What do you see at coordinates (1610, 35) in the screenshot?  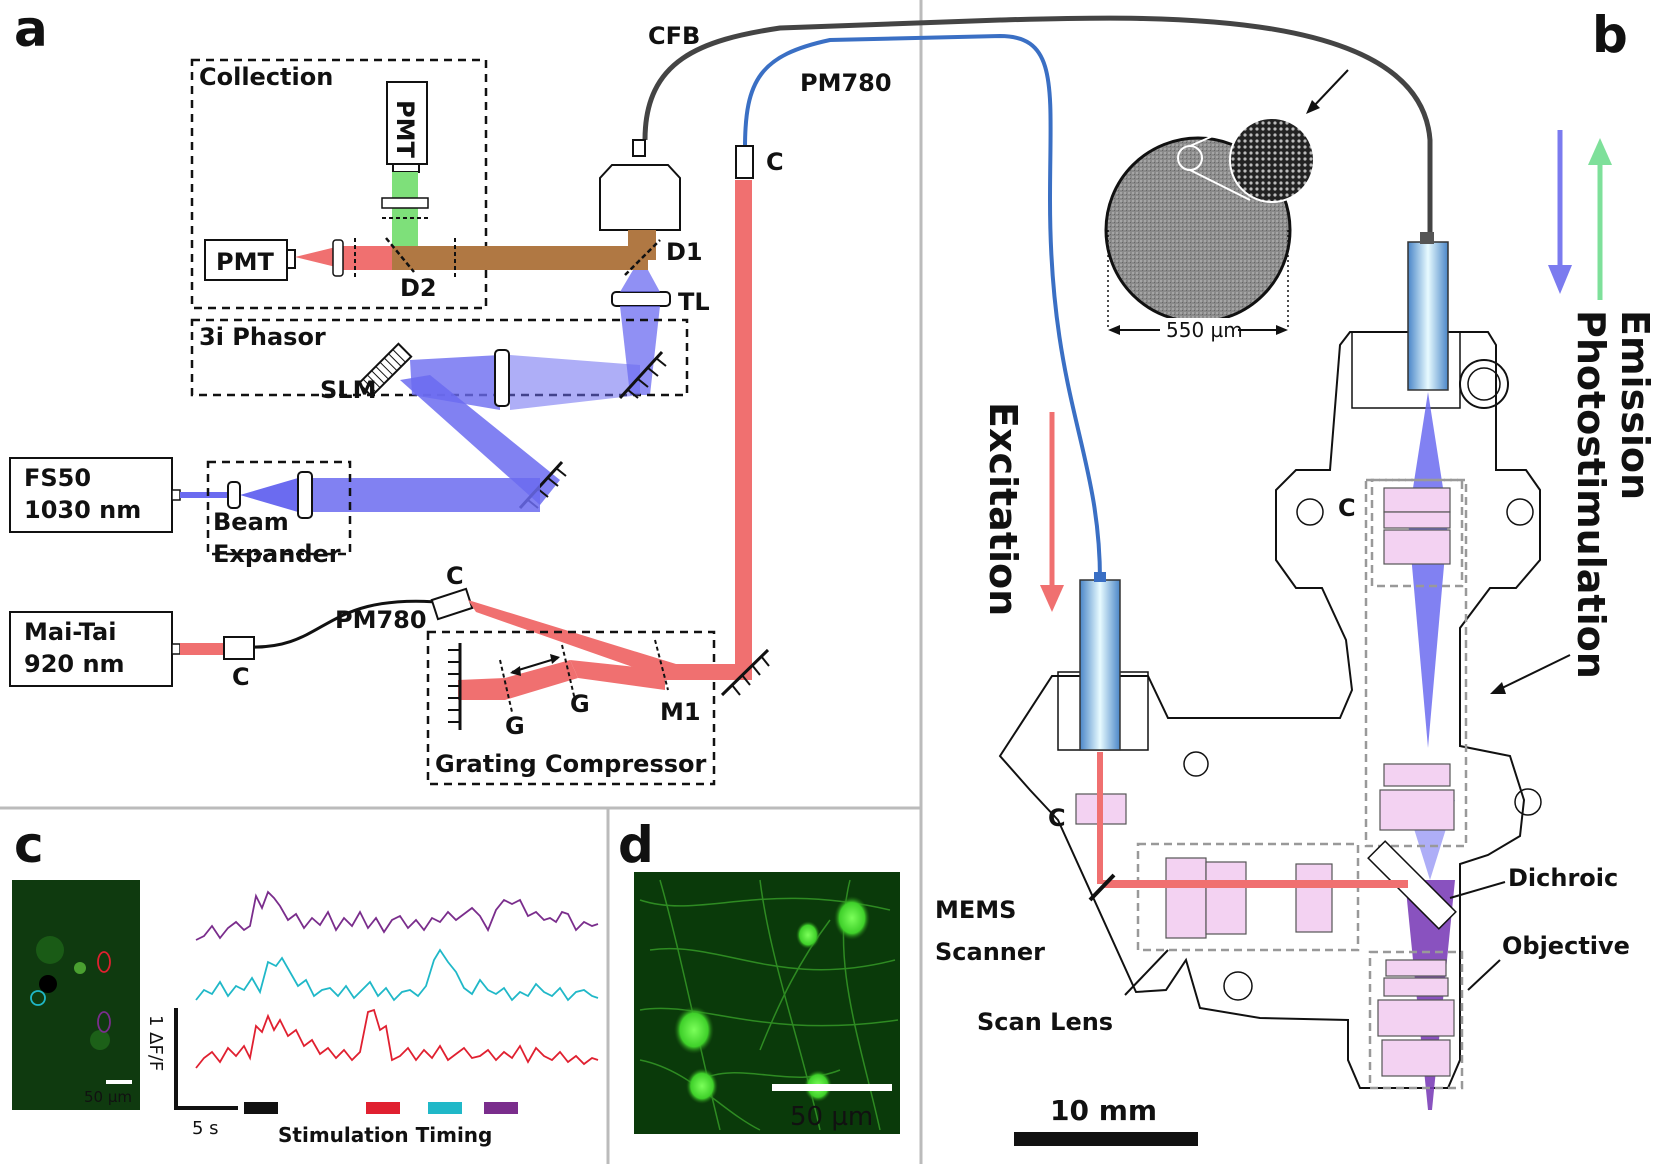 I see `panel-b-letter: b` at bounding box center [1610, 35].